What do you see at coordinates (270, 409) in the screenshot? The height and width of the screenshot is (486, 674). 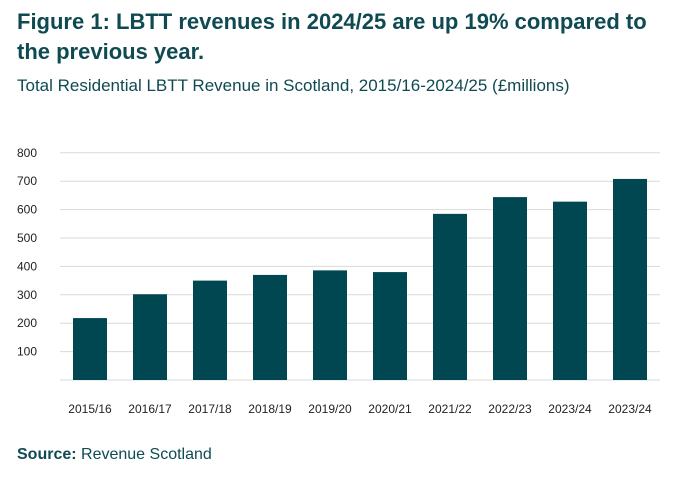 I see `x-tick-label: 2018/19` at bounding box center [270, 409].